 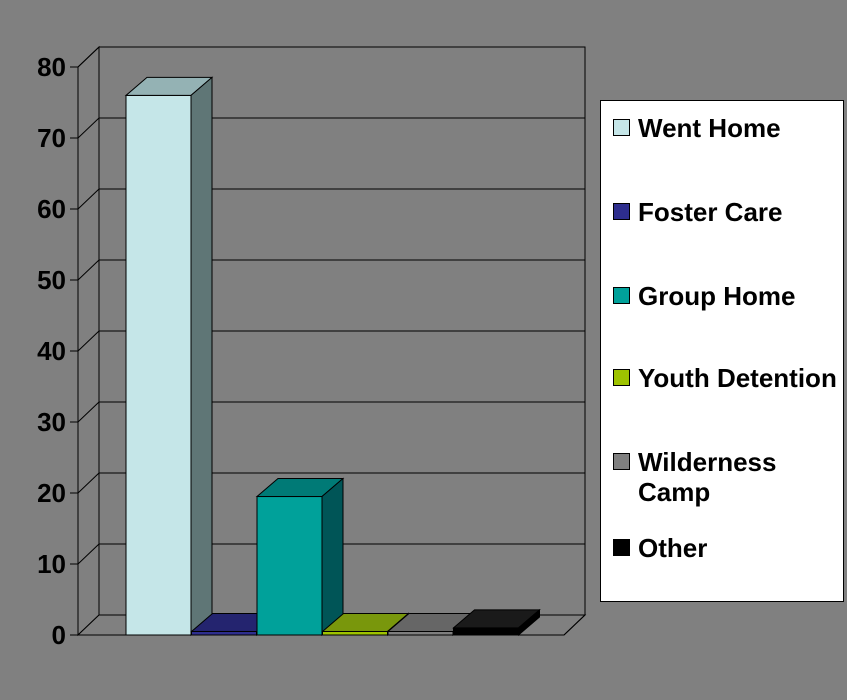 What do you see at coordinates (709, 128) in the screenshot?
I see `legend-label: Went Home` at bounding box center [709, 128].